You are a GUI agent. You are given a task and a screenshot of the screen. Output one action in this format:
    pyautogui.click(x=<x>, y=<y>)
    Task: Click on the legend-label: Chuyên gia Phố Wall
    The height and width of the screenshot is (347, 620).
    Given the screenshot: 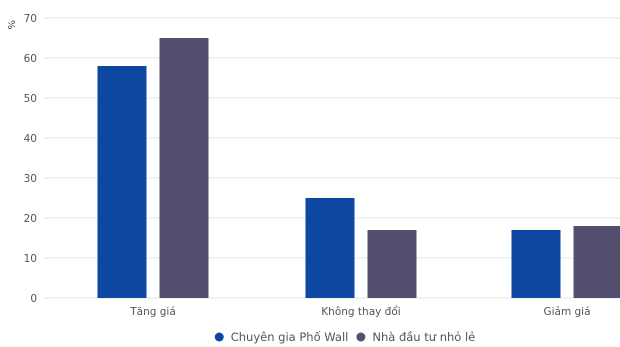 What is the action you would take?
    pyautogui.click(x=290, y=337)
    